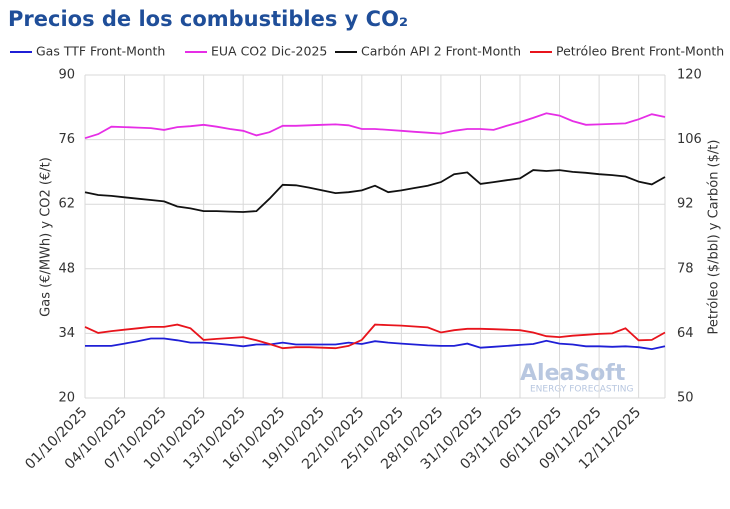  What do you see at coordinates (66, 139) in the screenshot?
I see `y-tick-label: 76` at bounding box center [66, 139].